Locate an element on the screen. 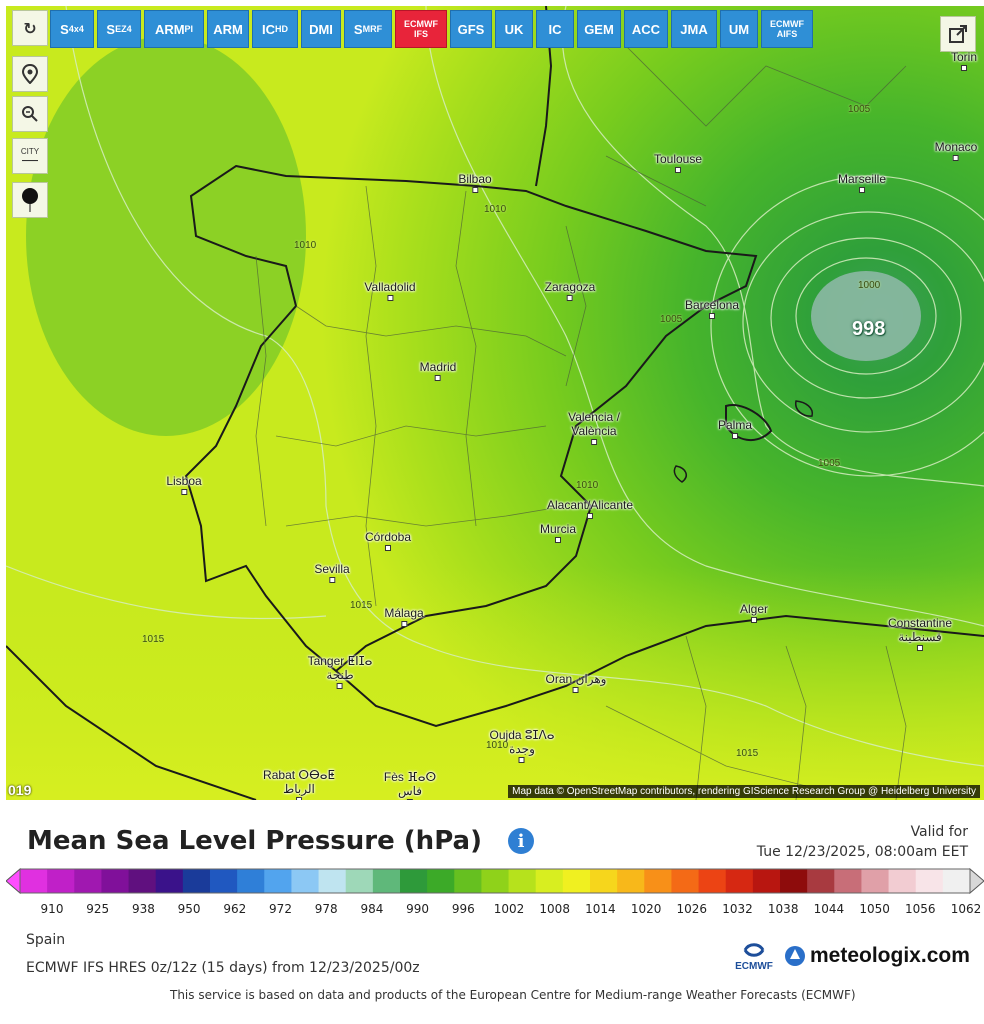 This screenshot has width=984, height=1024. model-button-12: ACC is located at coordinates (646, 29).